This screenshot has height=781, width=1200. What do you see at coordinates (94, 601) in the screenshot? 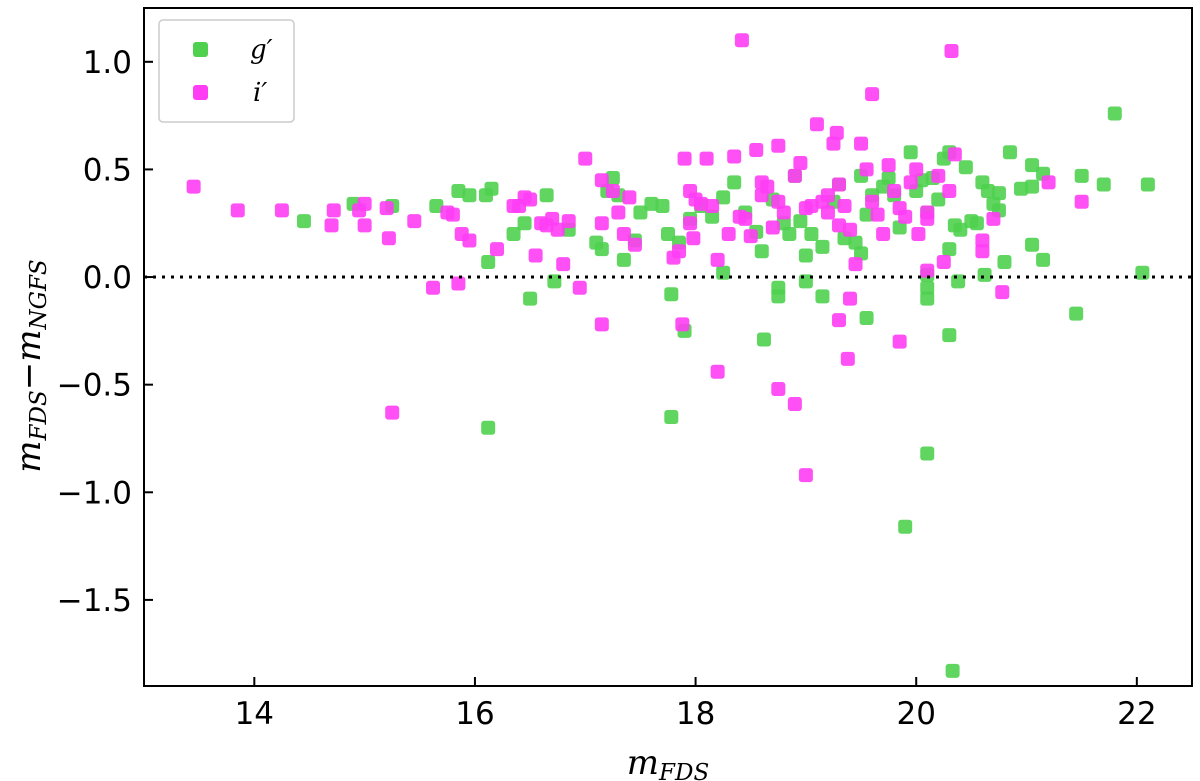
I see `y-tick-label: −1.5` at bounding box center [94, 601].